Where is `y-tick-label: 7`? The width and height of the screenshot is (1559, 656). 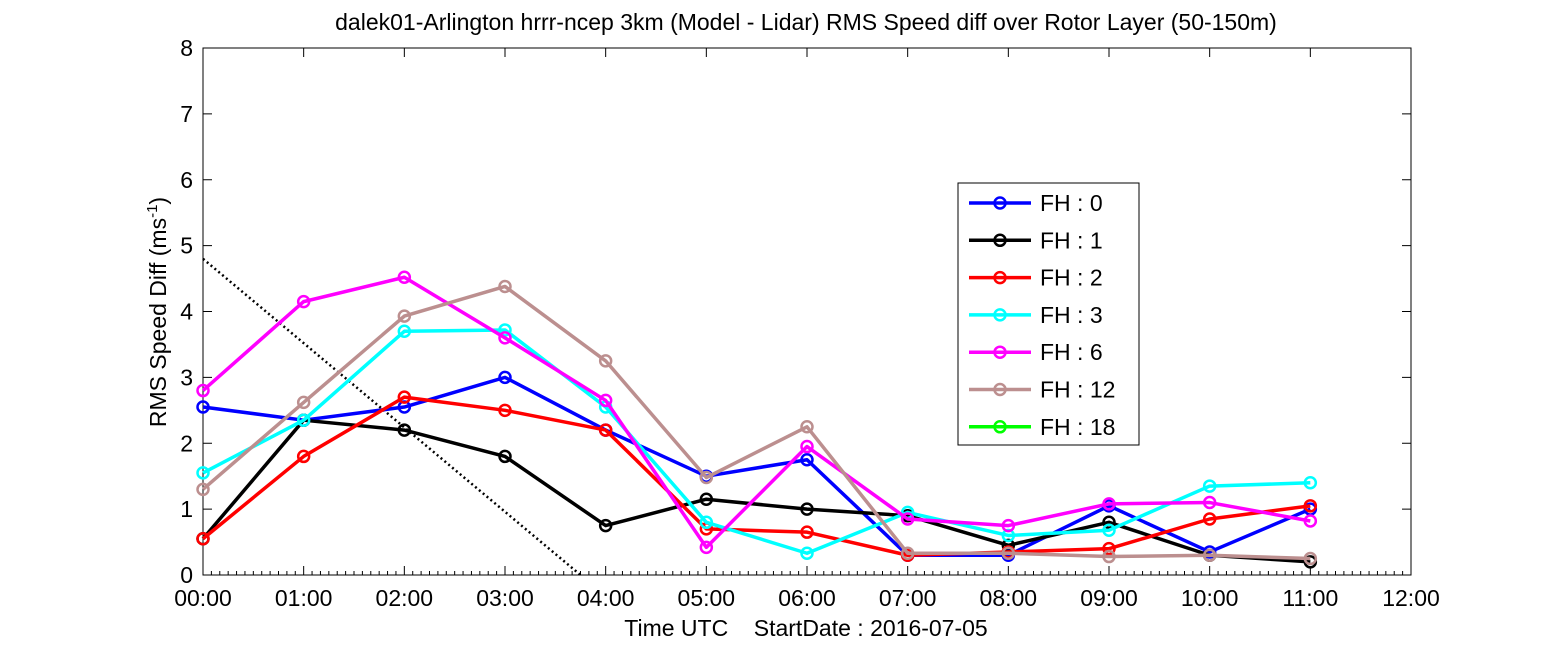
y-tick-label: 7 is located at coordinates (186, 114).